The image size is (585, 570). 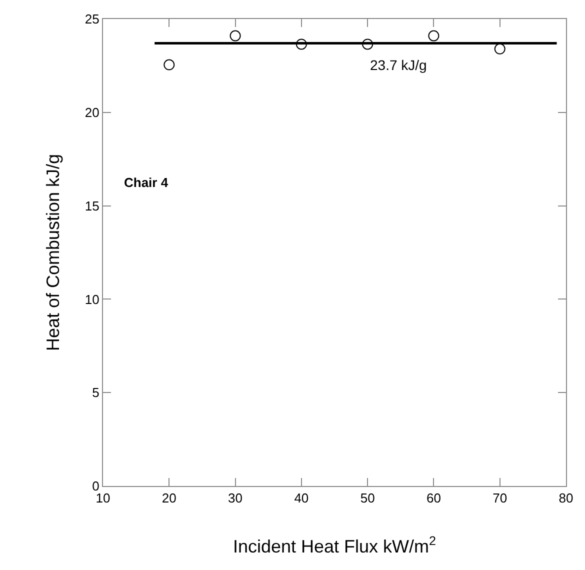 I want to click on x-tick-label: 50, so click(x=367, y=498).